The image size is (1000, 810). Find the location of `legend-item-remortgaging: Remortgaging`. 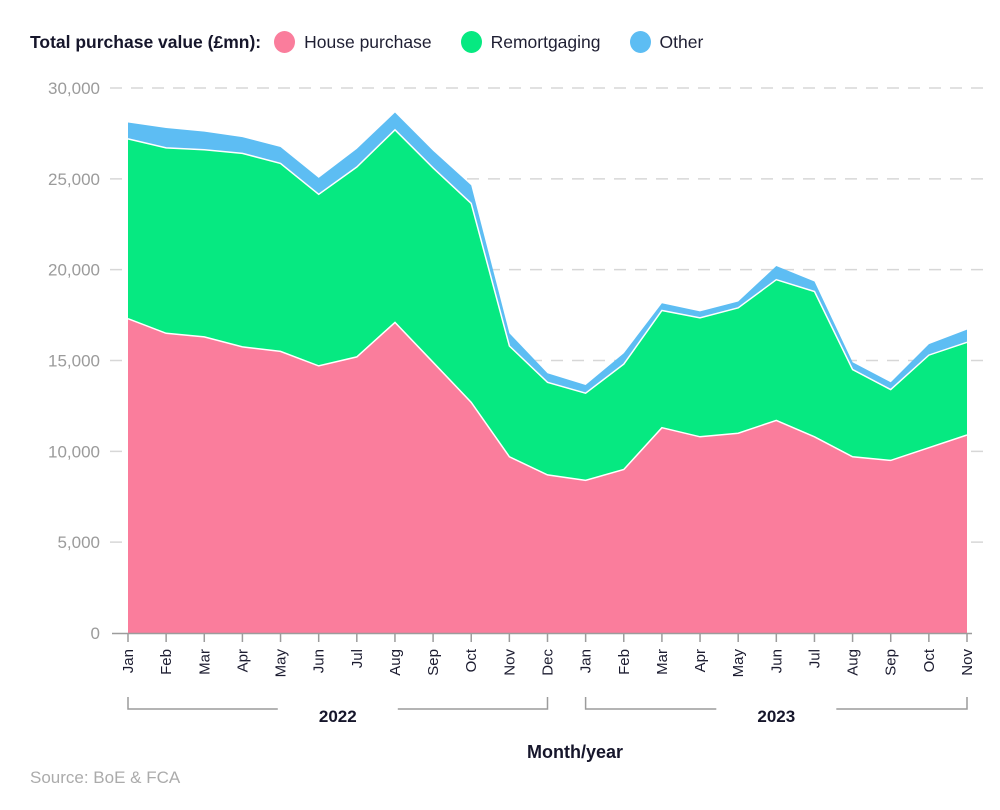

legend-item-remortgaging: Remortgaging is located at coordinates (530, 42).